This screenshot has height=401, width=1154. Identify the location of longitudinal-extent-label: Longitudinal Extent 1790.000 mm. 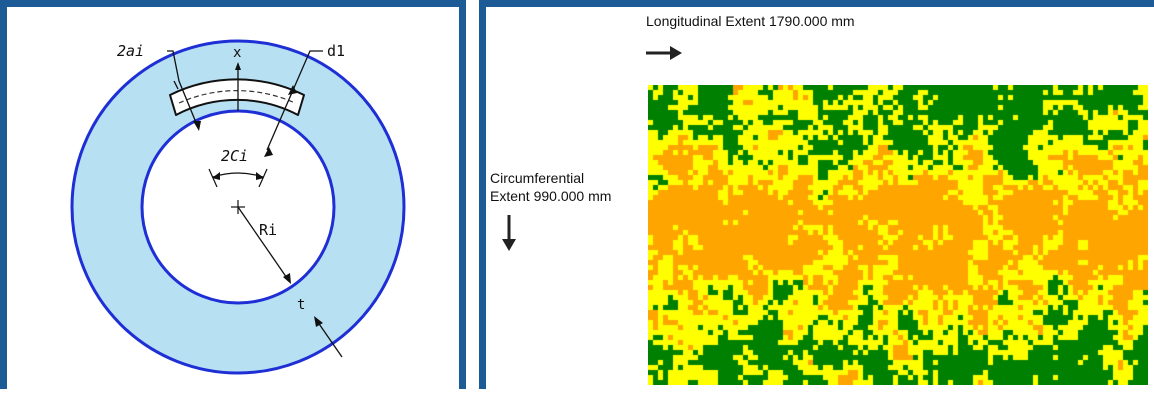
(750, 21).